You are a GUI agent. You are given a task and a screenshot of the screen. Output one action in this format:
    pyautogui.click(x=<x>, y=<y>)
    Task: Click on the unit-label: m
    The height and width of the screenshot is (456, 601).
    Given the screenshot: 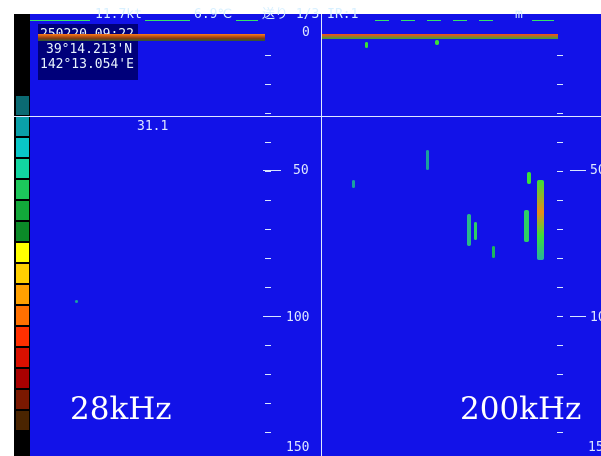 What is the action you would take?
    pyautogui.click(x=519, y=14)
    